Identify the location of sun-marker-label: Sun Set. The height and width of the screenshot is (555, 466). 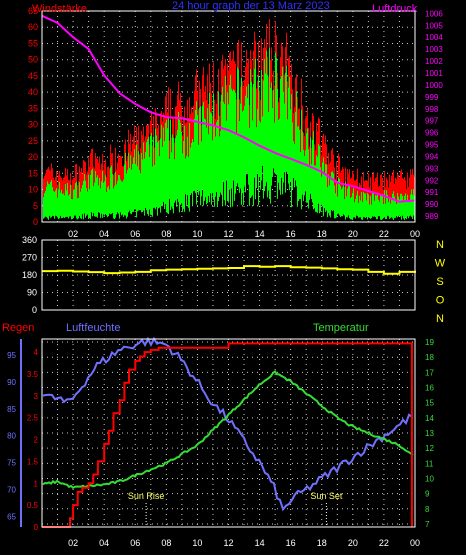
(326, 496).